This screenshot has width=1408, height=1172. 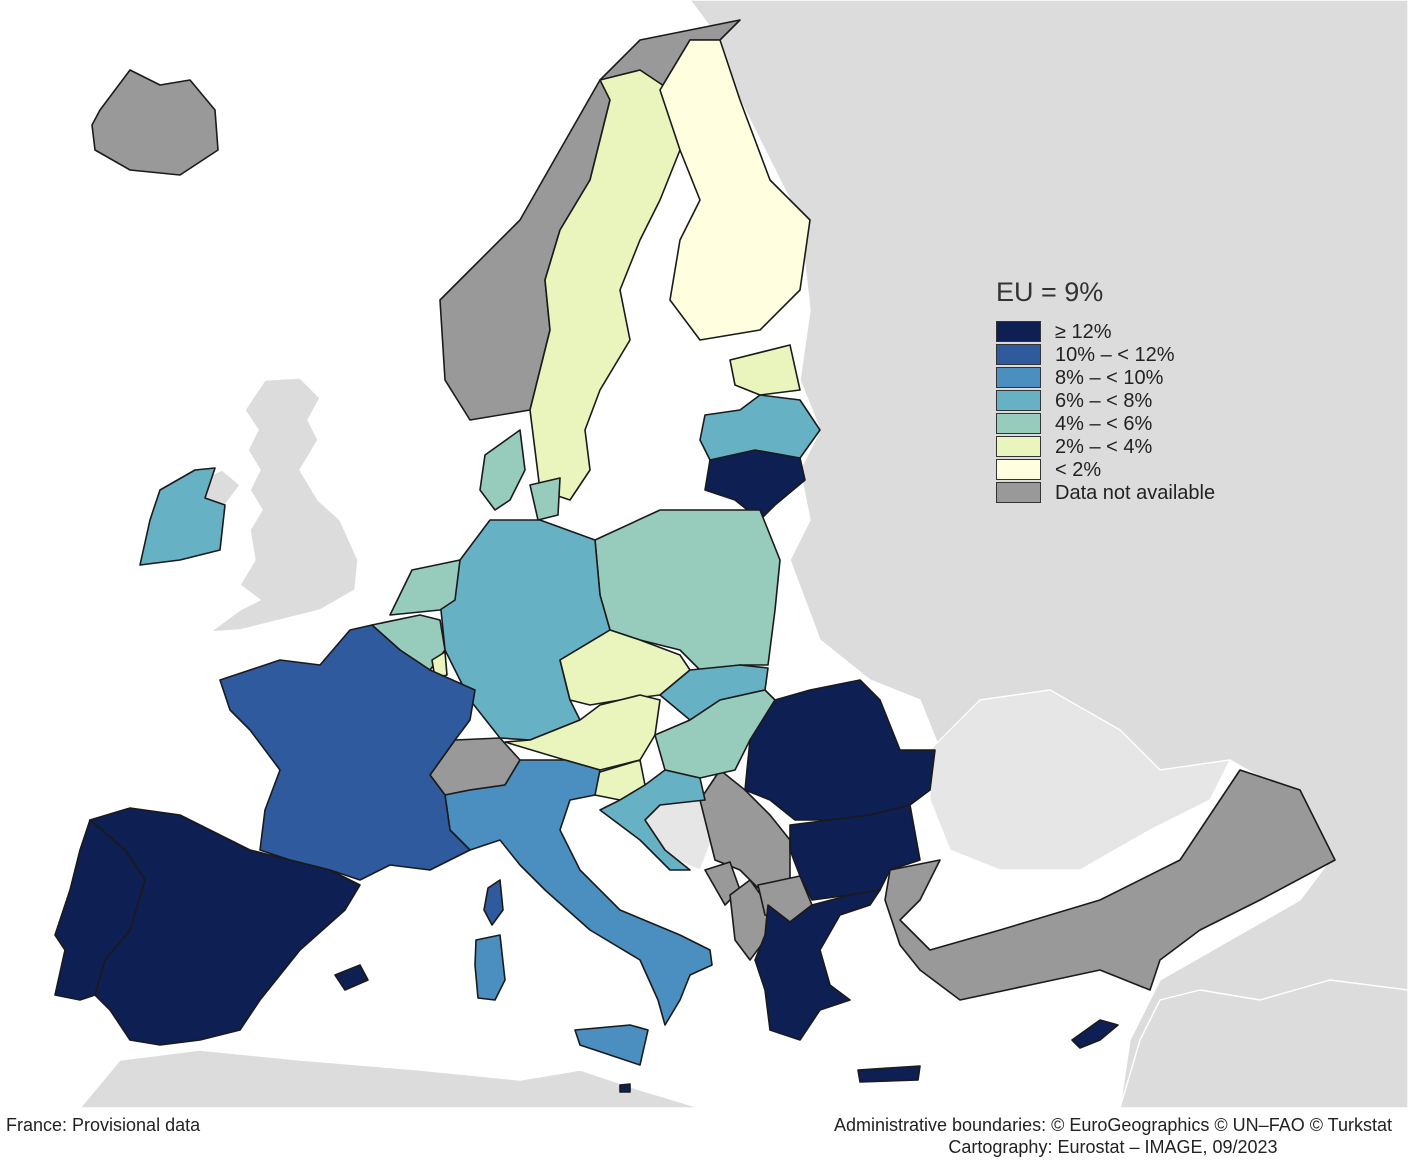 I want to click on country-cyprus, so click(x=1095, y=1034).